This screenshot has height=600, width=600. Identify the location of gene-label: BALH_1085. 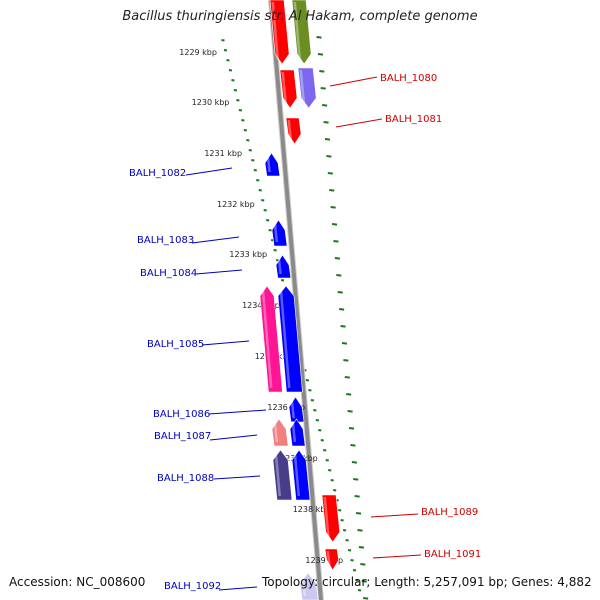
(175, 344).